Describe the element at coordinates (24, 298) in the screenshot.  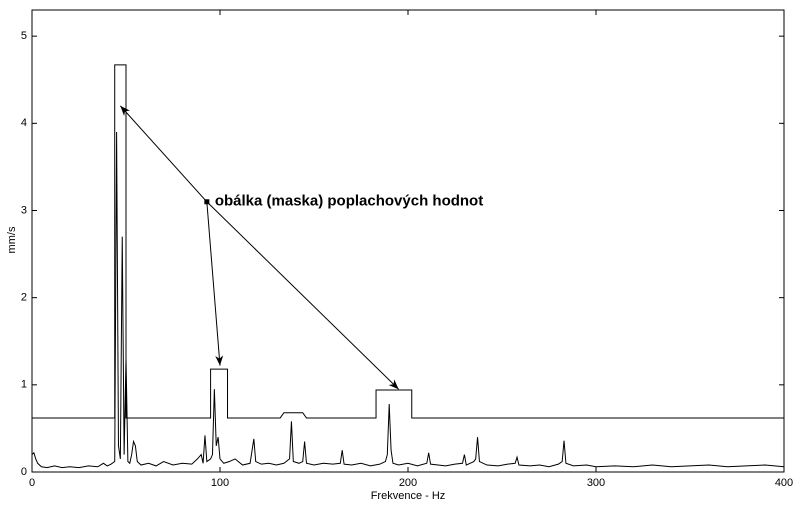
I see `y-tick-label: 2` at that location.